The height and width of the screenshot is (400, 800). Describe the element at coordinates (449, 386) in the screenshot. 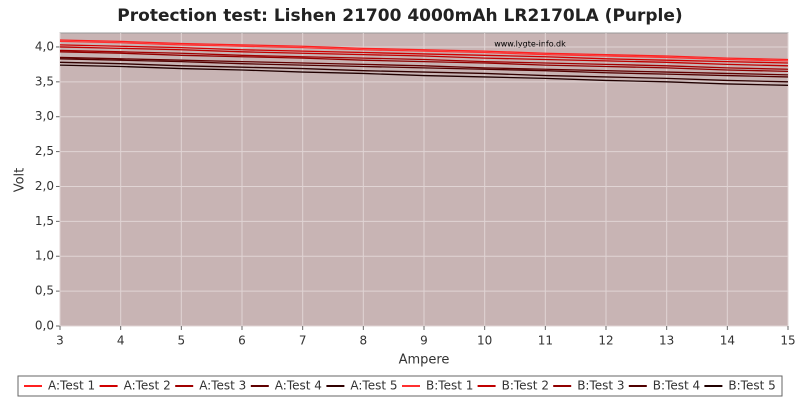

I see `legend-label: B:Test 1` at that location.